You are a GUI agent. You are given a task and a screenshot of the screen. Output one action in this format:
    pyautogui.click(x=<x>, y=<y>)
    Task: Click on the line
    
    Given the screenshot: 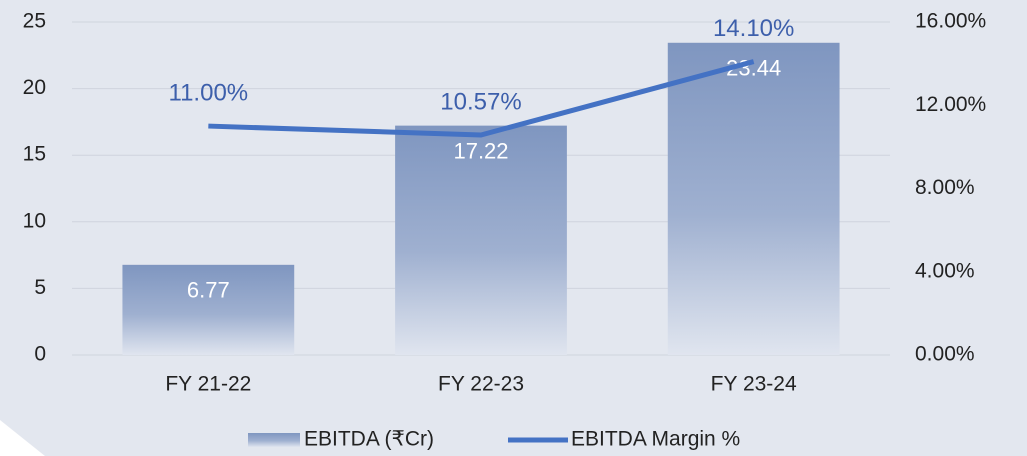 What is the action you would take?
    pyautogui.click(x=481, y=98)
    